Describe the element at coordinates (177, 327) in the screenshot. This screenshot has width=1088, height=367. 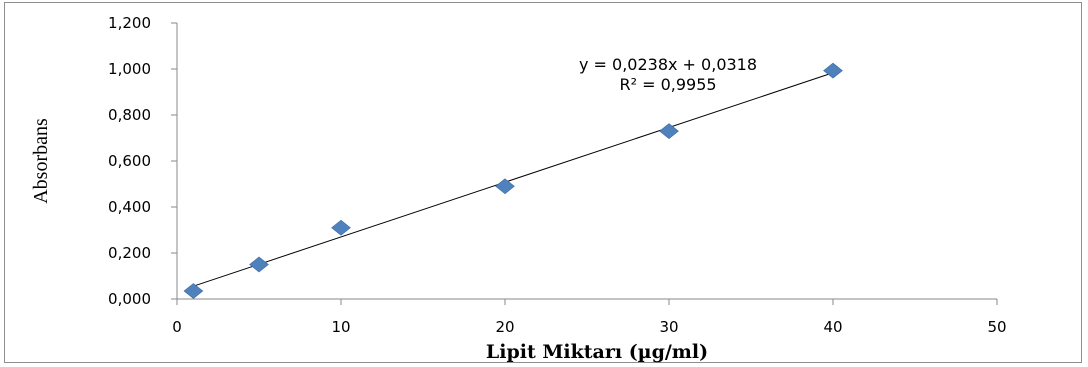
I see `x-tick-label: 0` at that location.